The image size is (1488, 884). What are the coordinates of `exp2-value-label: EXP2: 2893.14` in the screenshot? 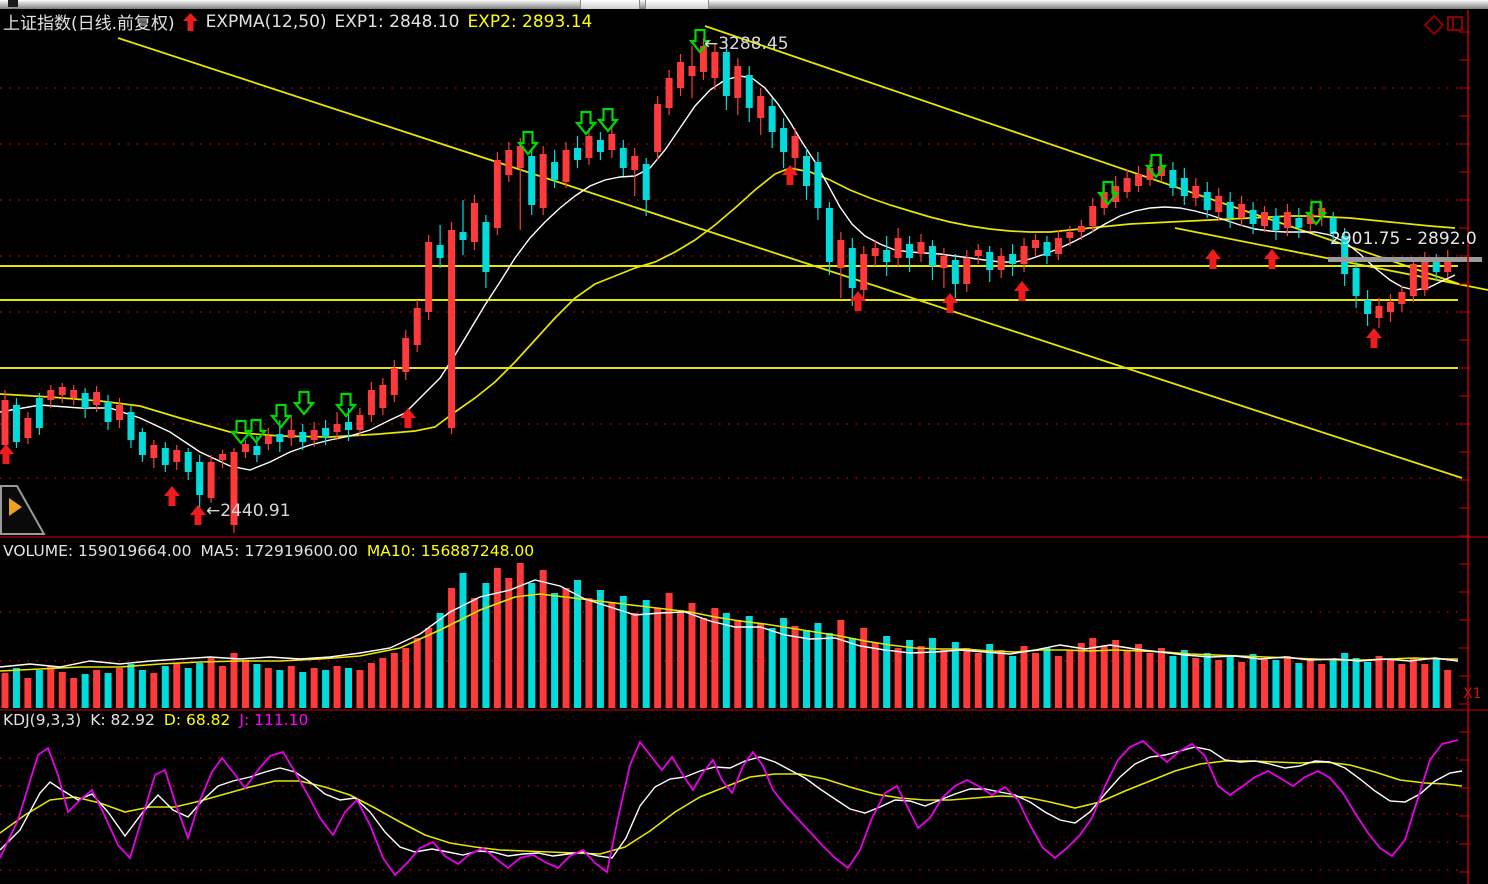 It's located at (530, 21).